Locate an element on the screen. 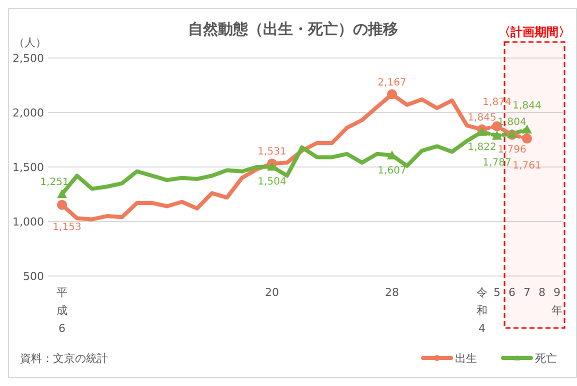  x-tick-label: 5 is located at coordinates (497, 292).